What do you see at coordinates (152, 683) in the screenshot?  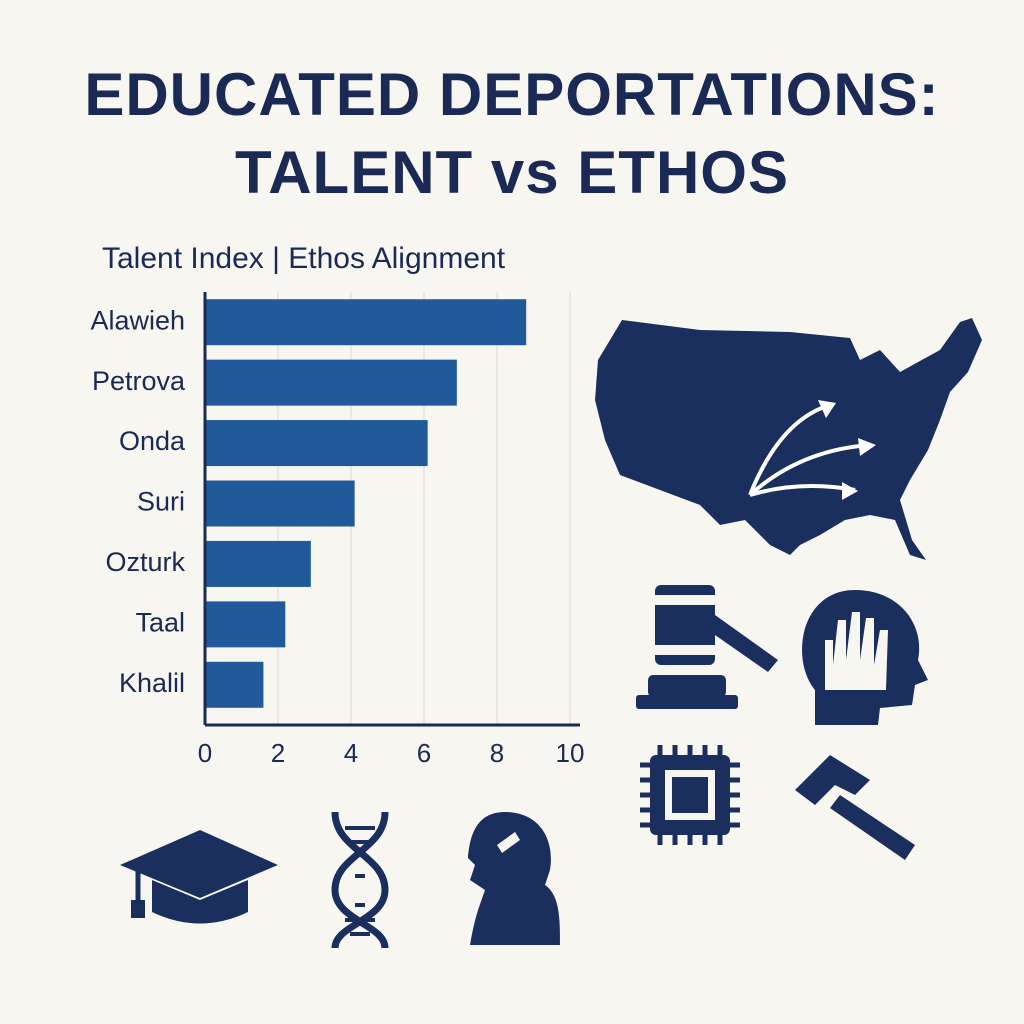 I see `y-tick-label: Khalil` at bounding box center [152, 683].